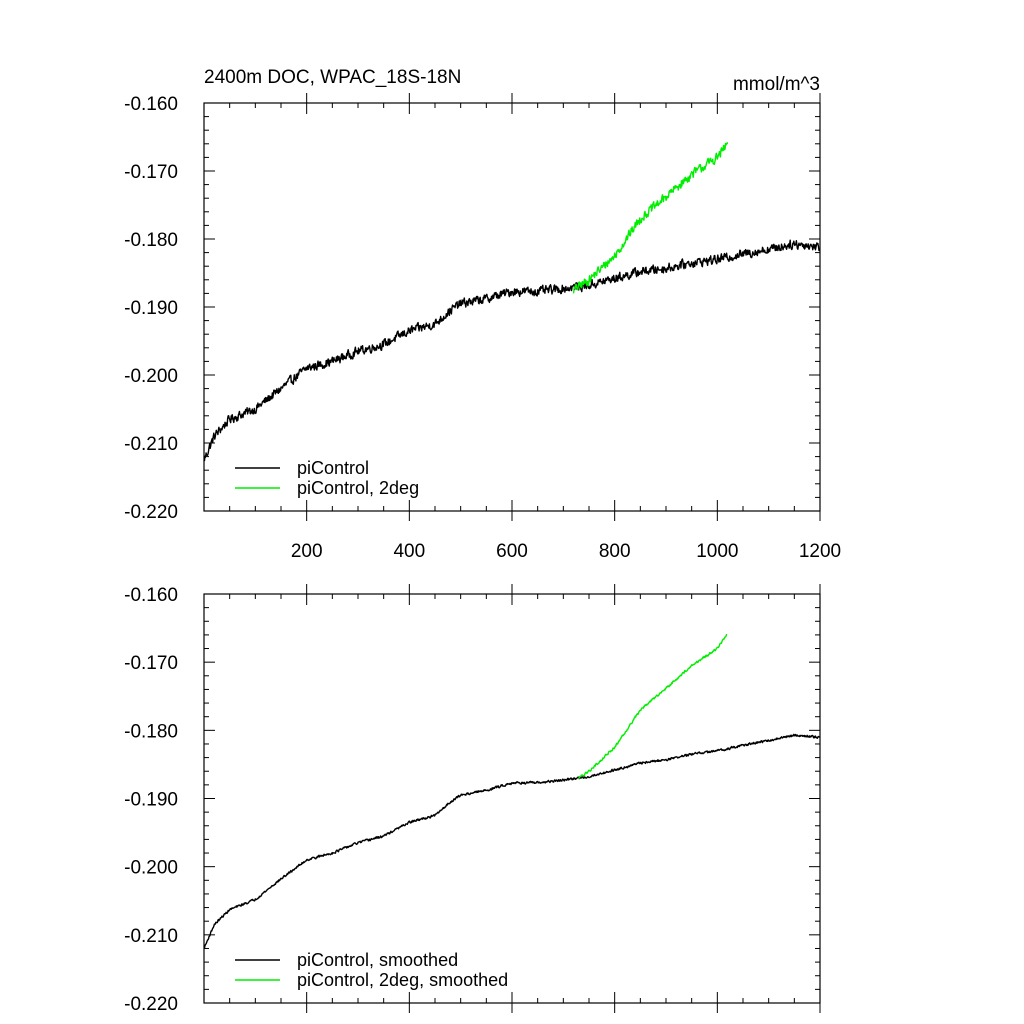  I want to click on x-tick-label: 1000, so click(717, 551).